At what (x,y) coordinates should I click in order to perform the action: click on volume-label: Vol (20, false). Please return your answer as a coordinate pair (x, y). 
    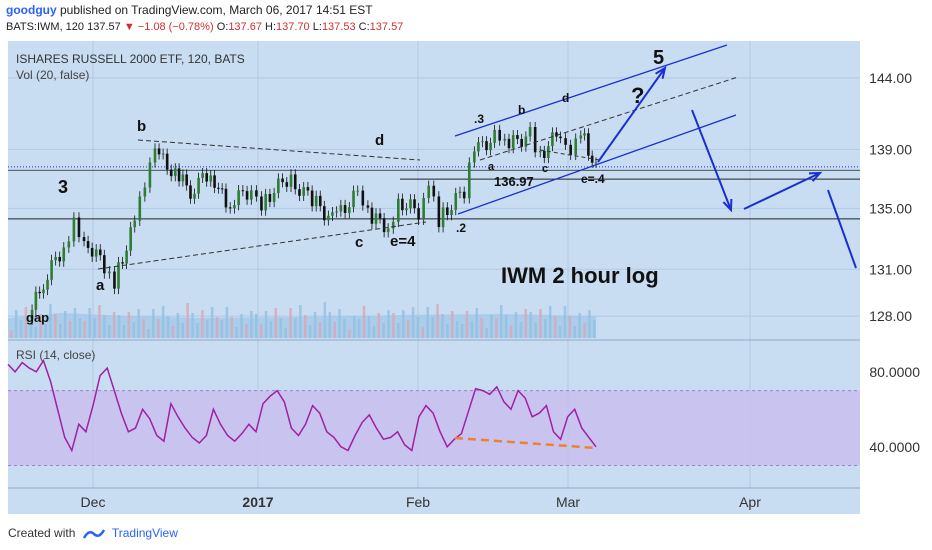
    Looking at the image, I should click on (52, 75).